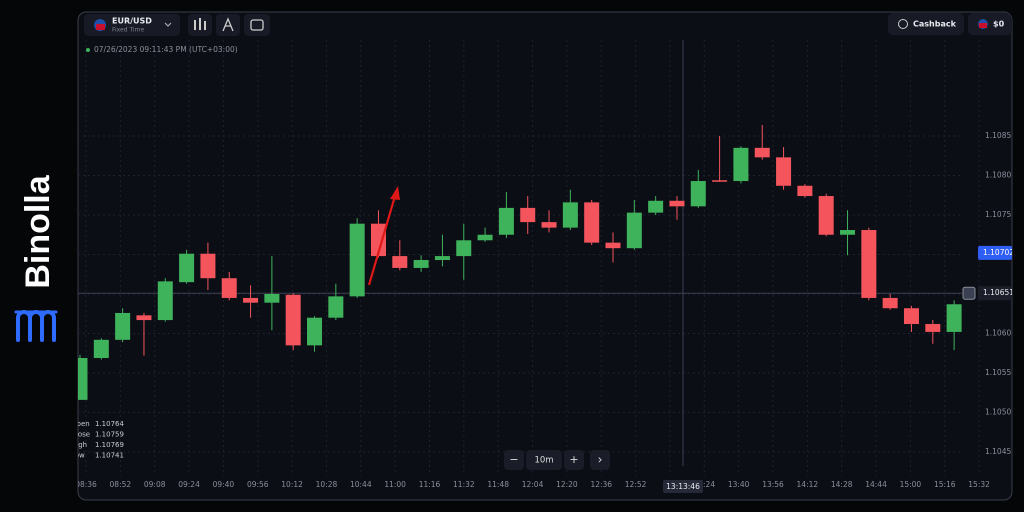 This screenshot has height=512, width=1024. What do you see at coordinates (998, 372) in the screenshot?
I see `y-tick-label: 1.1055` at bounding box center [998, 372].